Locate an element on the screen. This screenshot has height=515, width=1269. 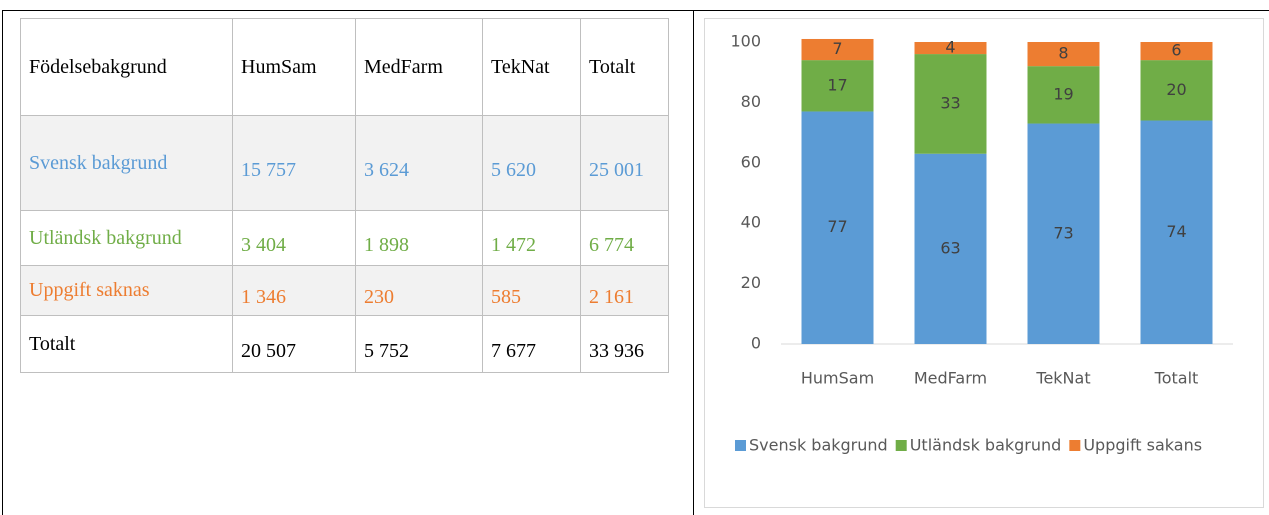
table-row: Uppgift saknas 1 346 230 585 2 161 is located at coordinates (344, 290).